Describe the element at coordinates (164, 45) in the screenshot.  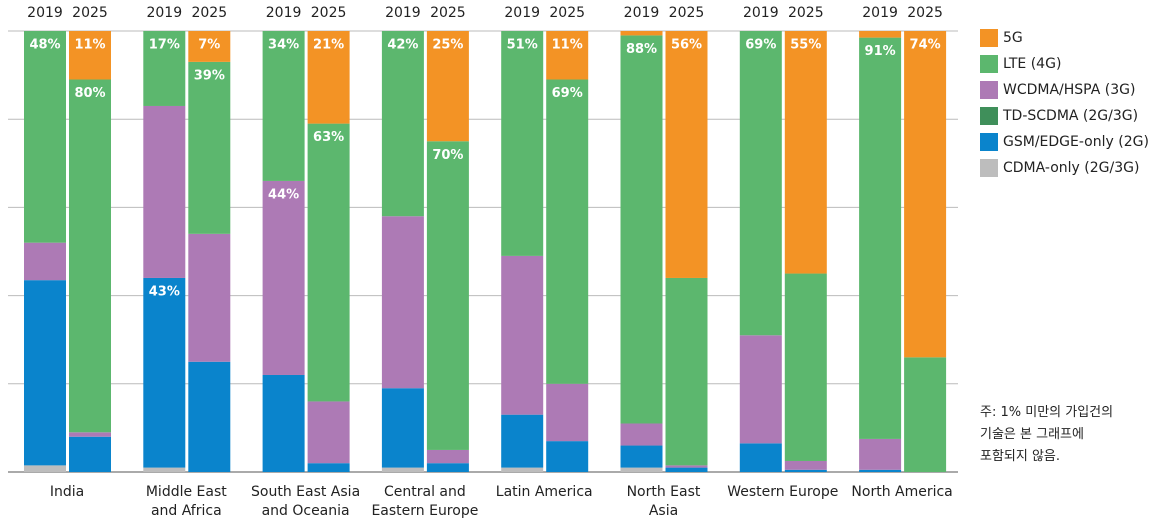
I see `value-label: 17%` at that location.